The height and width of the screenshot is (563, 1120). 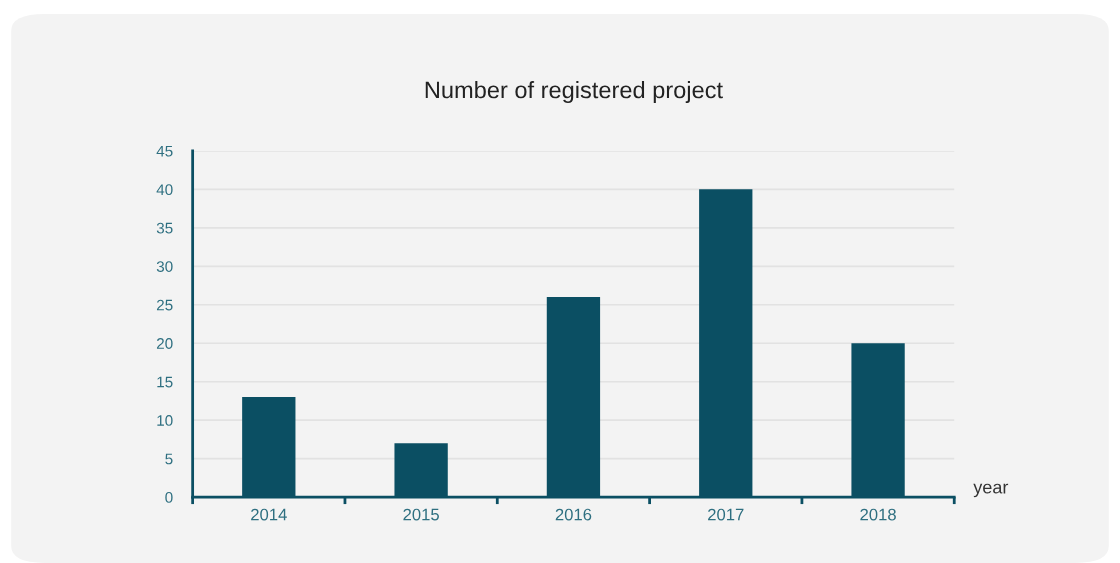 I want to click on y-tick-label: 30, so click(x=164, y=266).